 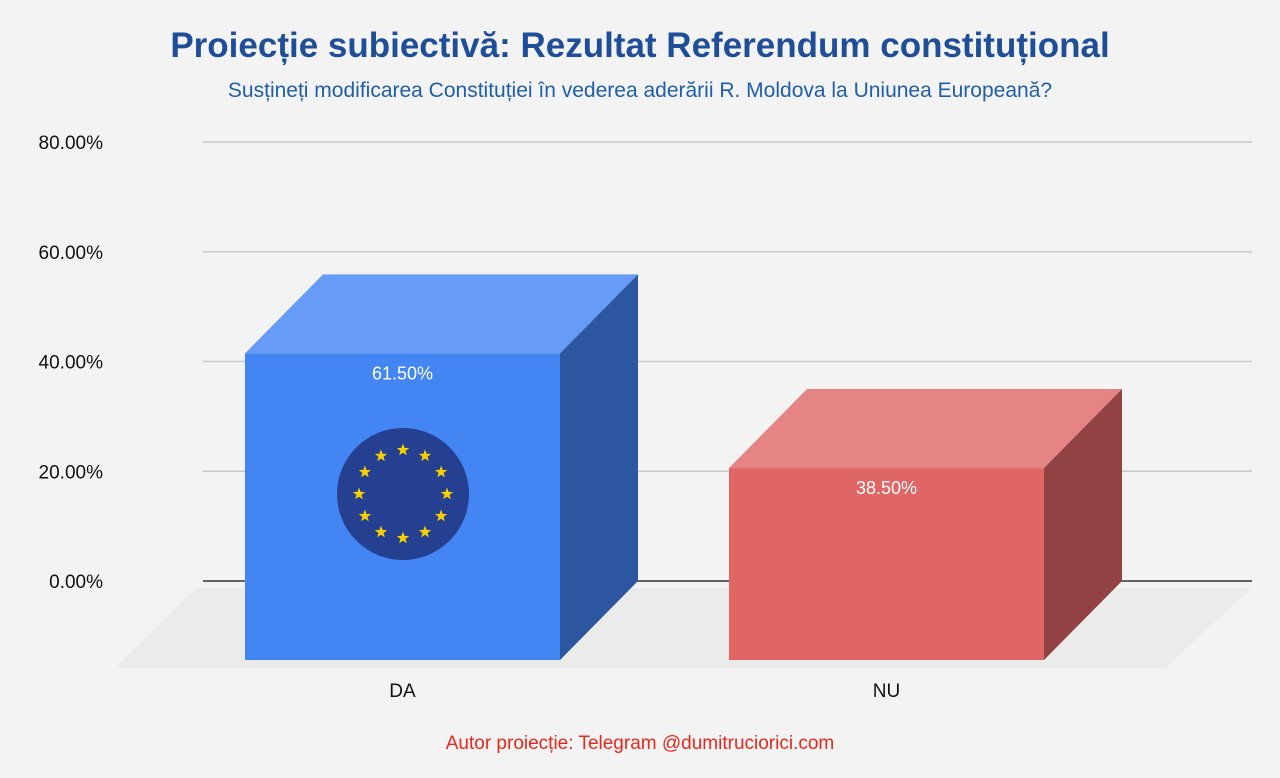 What do you see at coordinates (644, 691) in the screenshot?
I see `category-labels: DA NU` at bounding box center [644, 691].